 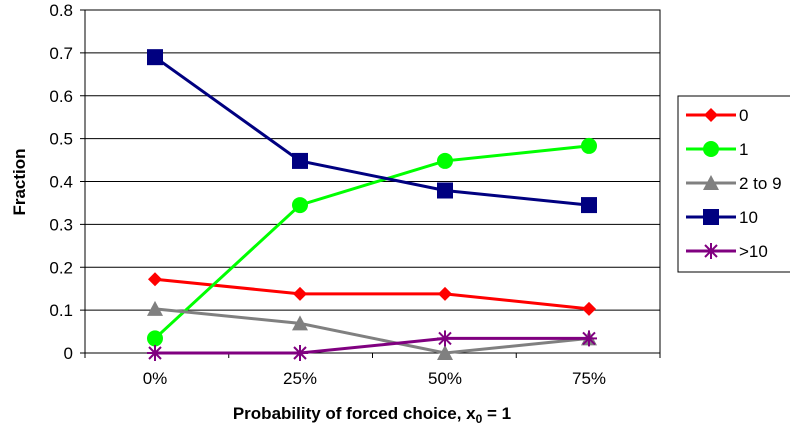 I want to click on x-tick-label: 50%, so click(x=445, y=378).